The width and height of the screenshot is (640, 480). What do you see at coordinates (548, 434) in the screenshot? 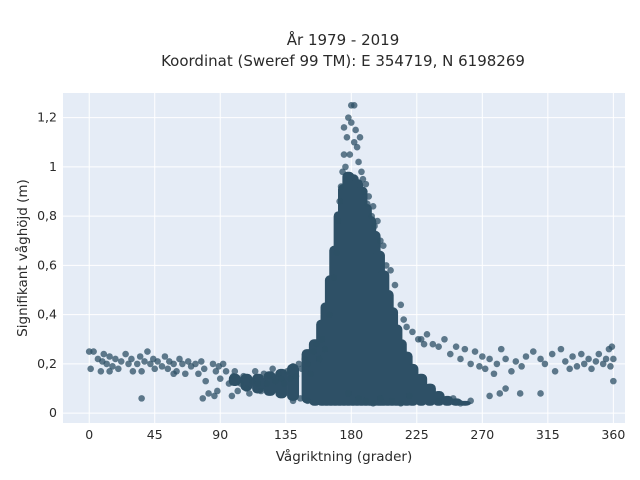
I see `x-tick-label: 315` at bounding box center [548, 434].